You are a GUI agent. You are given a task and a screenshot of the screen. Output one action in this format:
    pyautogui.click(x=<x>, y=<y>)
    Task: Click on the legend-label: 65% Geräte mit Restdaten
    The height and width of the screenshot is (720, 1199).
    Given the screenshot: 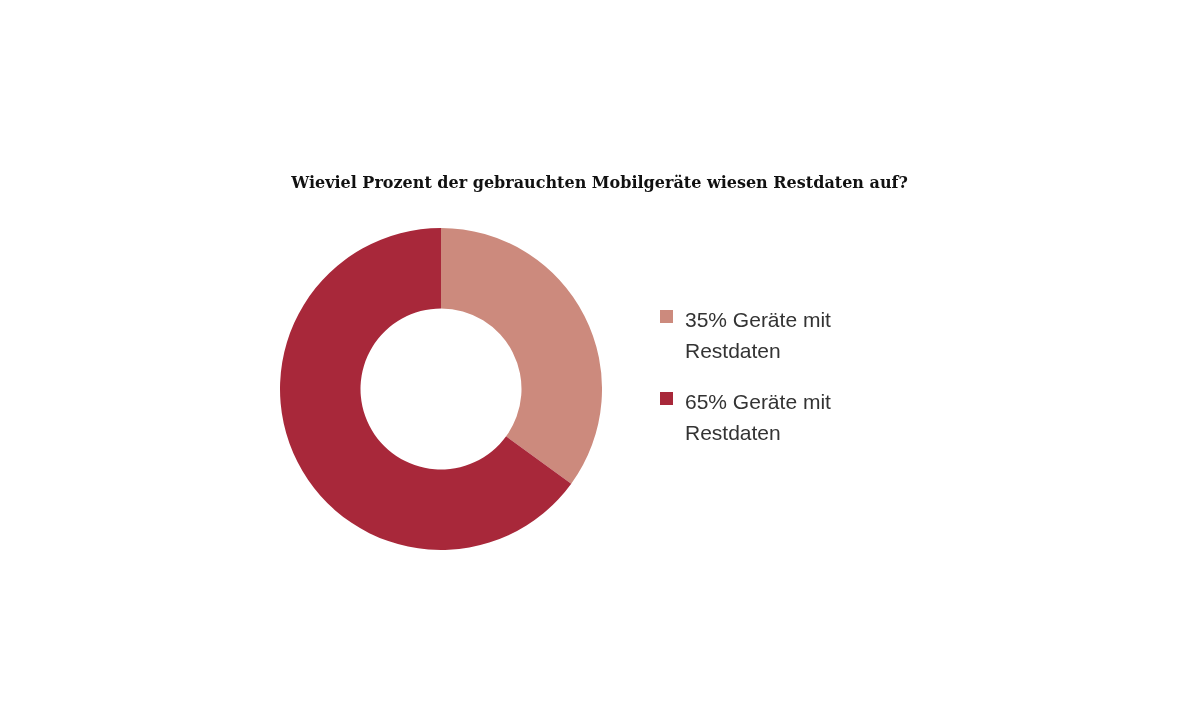 What is the action you would take?
    pyautogui.click(x=758, y=417)
    